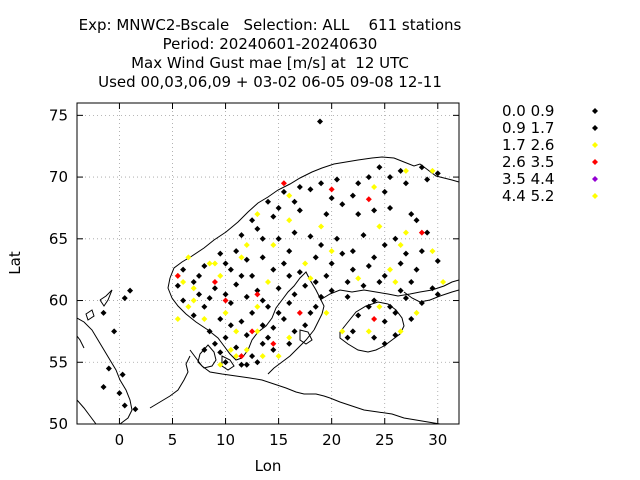 The width and height of the screenshot is (640, 480). Describe the element at coordinates (384, 440) in the screenshot. I see `x-tick-label: 25` at that location.